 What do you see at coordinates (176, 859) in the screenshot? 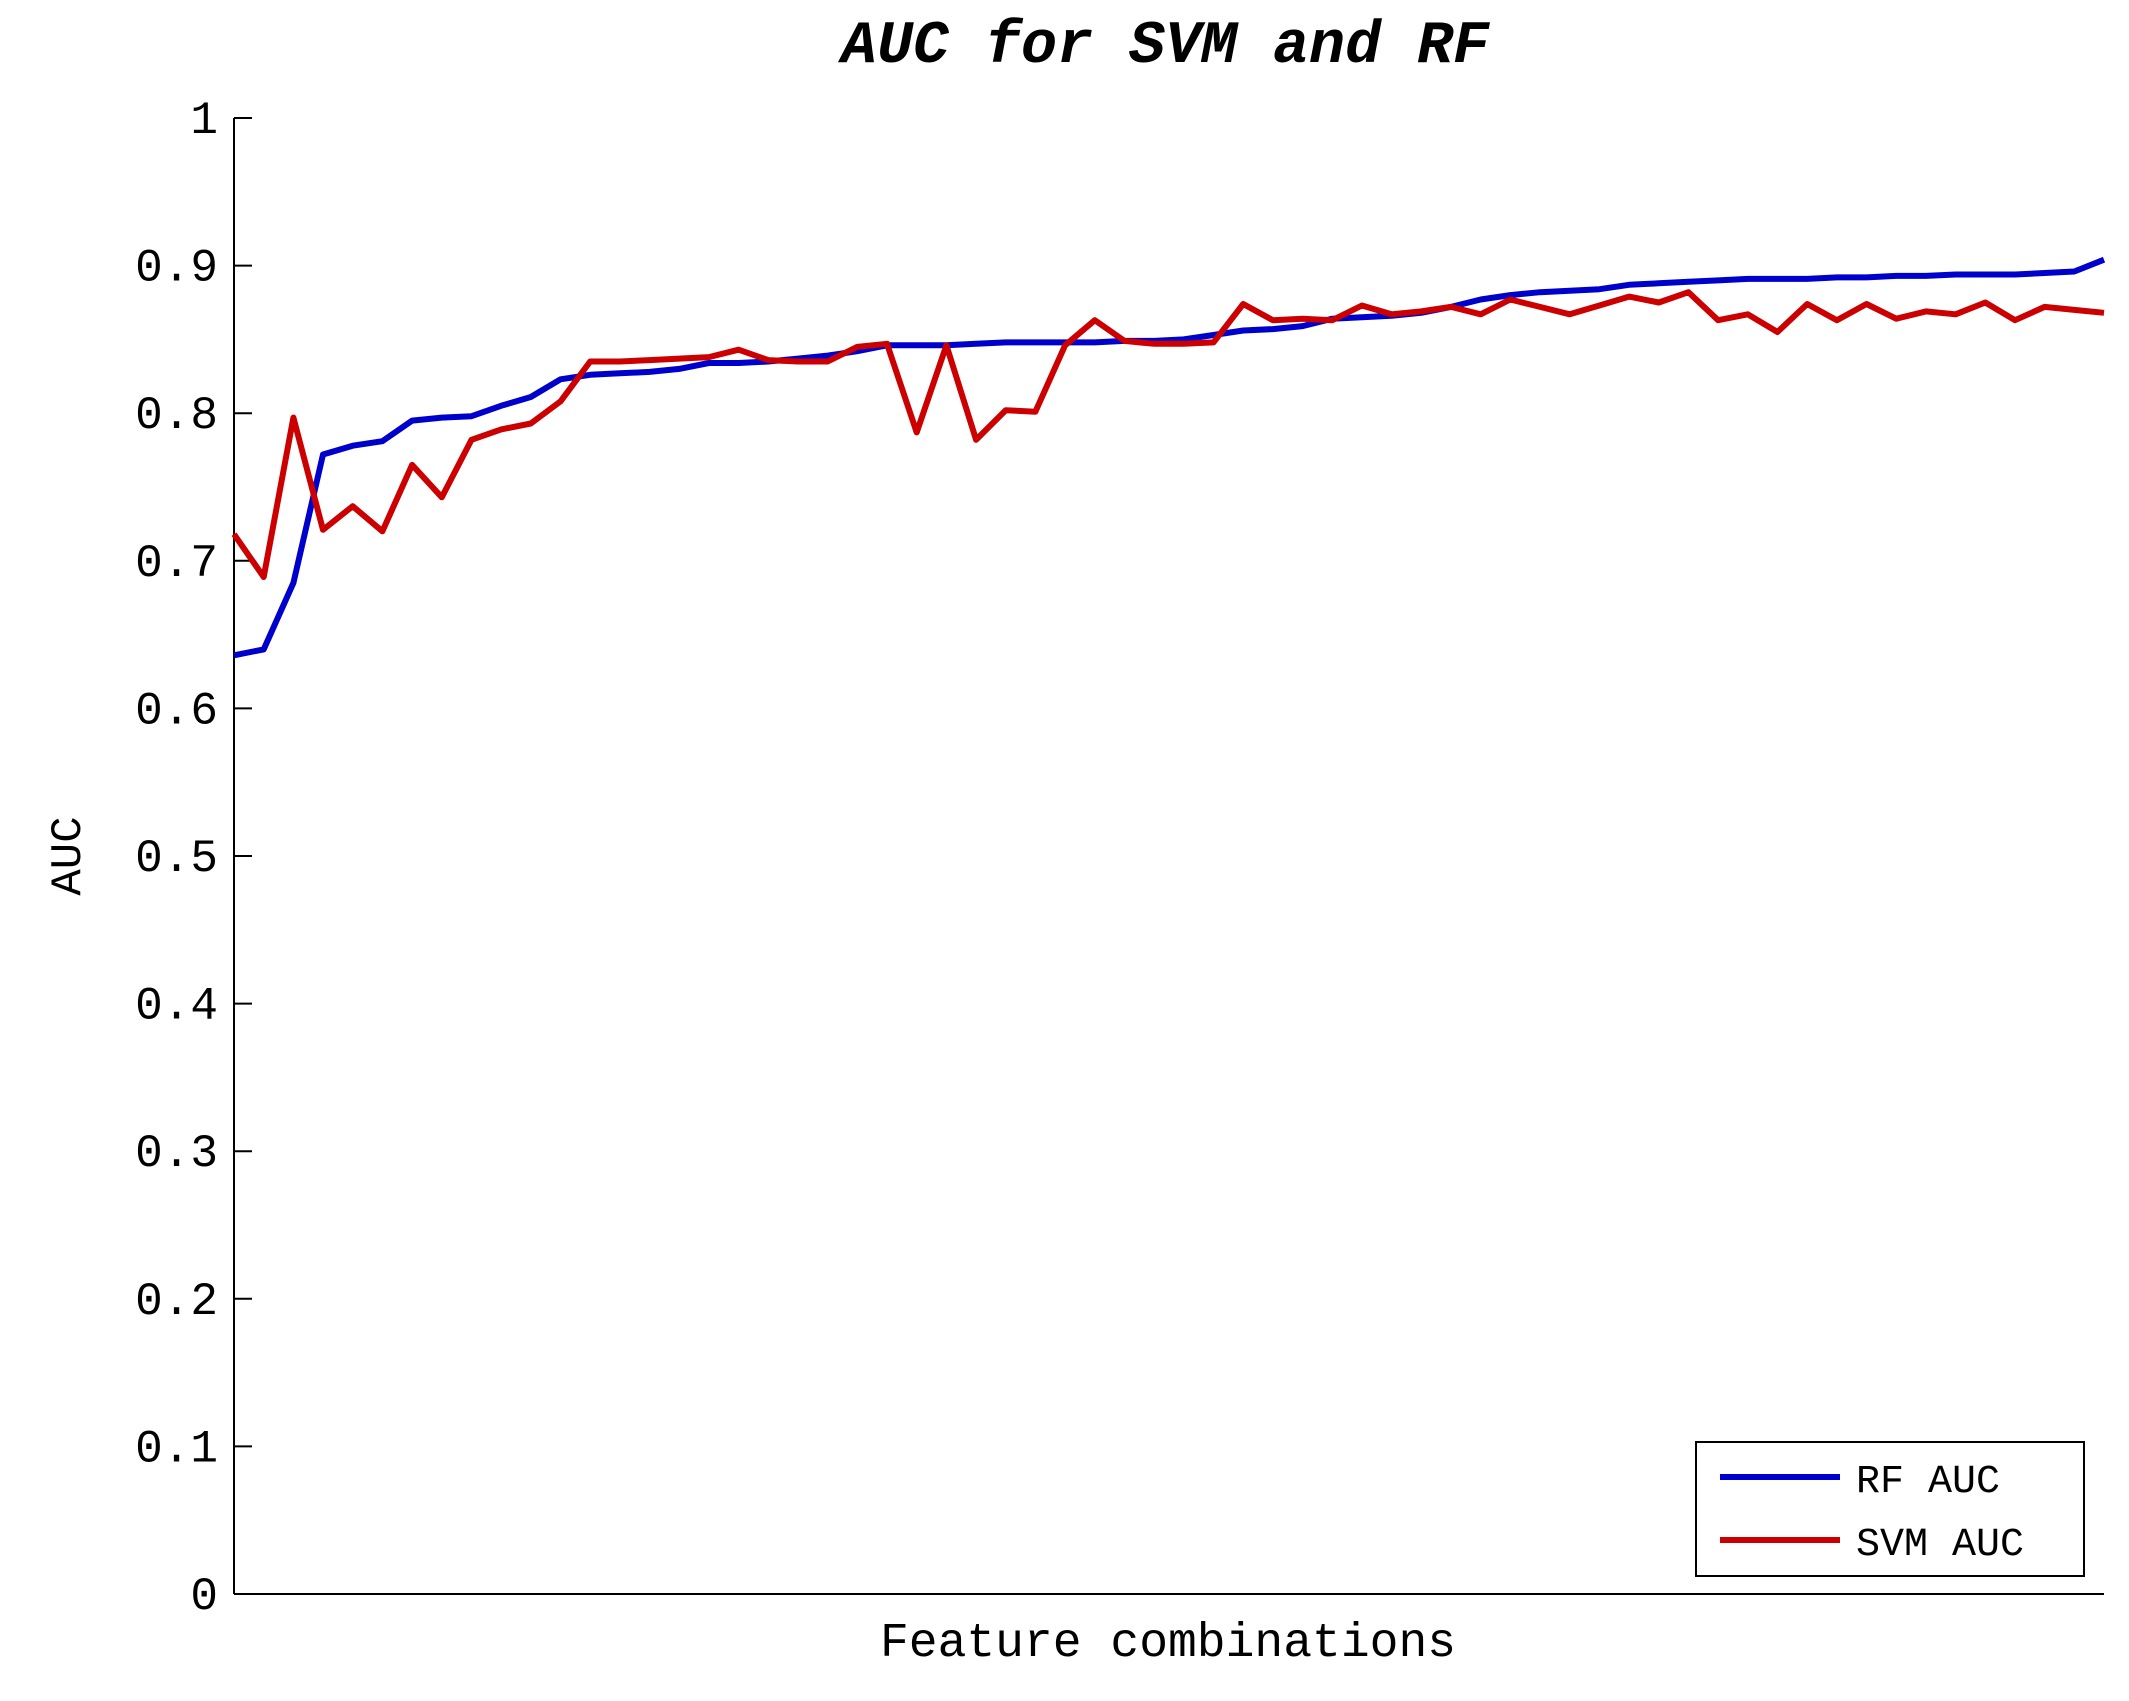
I see `y-tick-label: 0.5` at bounding box center [176, 859].